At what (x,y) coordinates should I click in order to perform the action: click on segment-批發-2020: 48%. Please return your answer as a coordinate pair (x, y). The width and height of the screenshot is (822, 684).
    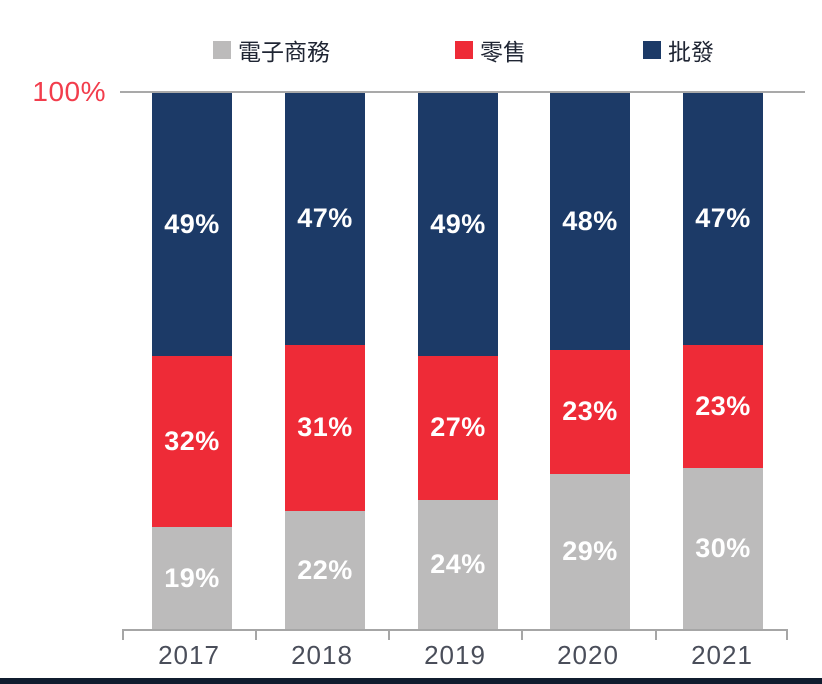
    Looking at the image, I should click on (590, 222).